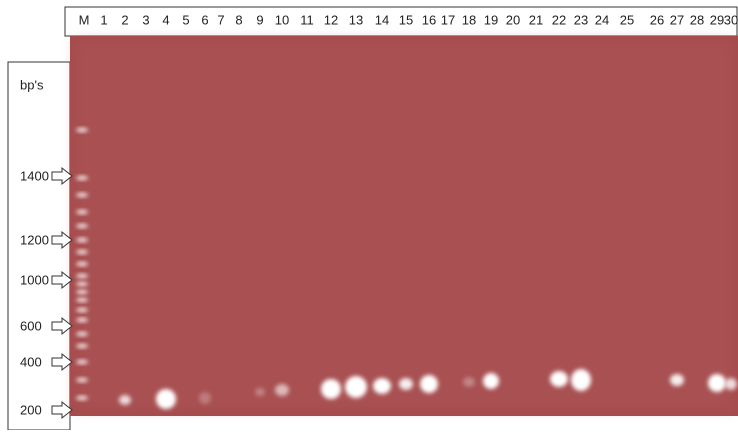 Image resolution: width=738 pixels, height=435 pixels. What do you see at coordinates (731, 19) in the screenshot?
I see `lane-label: 30` at bounding box center [731, 19].